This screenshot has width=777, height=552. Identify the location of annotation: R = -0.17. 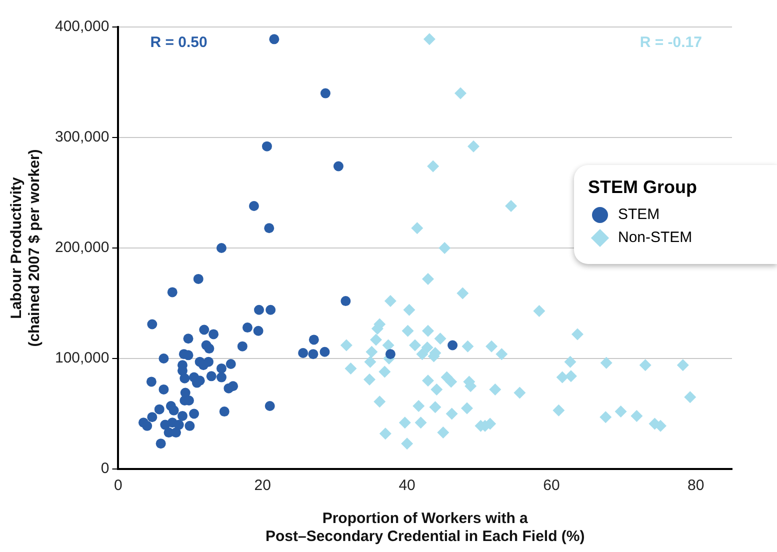
(671, 43).